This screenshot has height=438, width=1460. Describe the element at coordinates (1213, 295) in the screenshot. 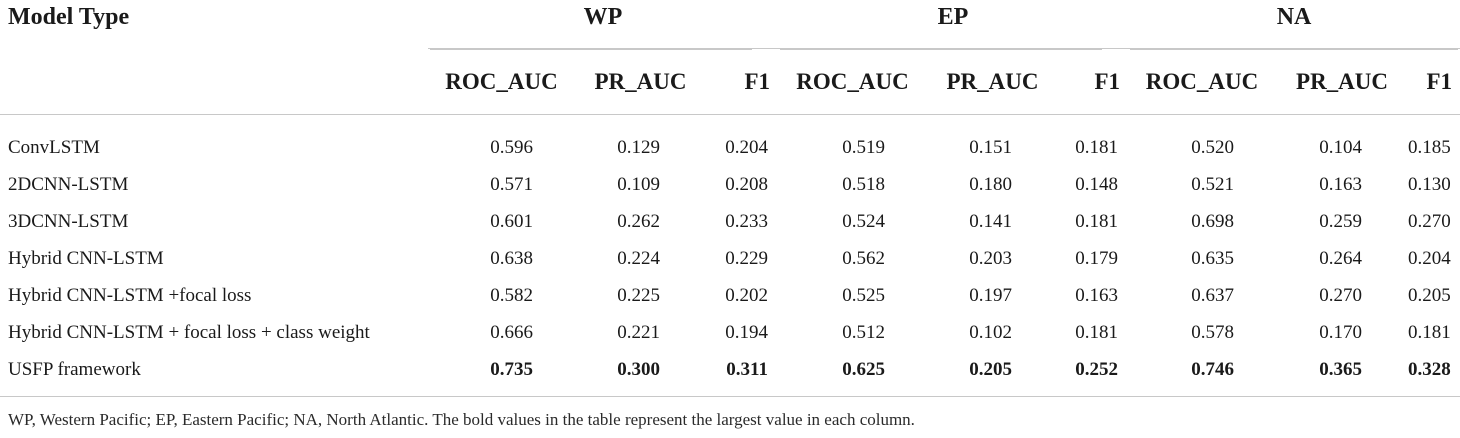

I see `metric-value-cell: 0.637` at that location.